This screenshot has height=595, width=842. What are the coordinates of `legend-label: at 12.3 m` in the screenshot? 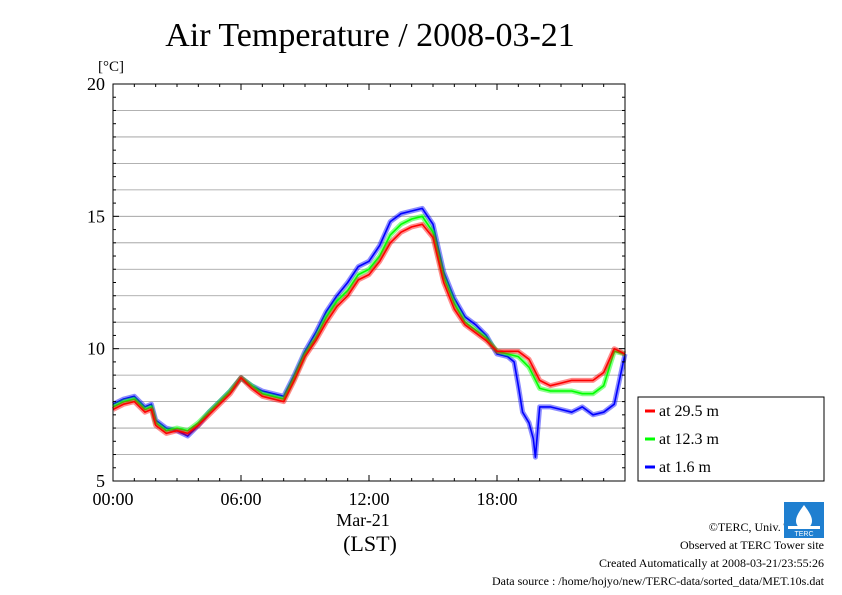 It's located at (689, 439).